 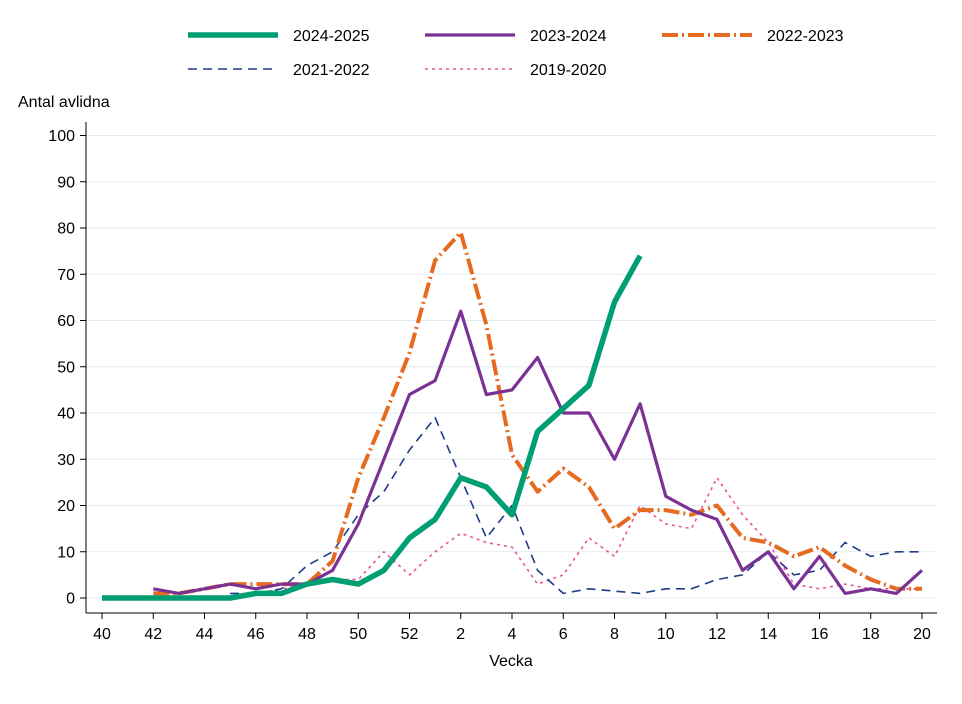 I want to click on legend-label: 2023-2024, so click(x=568, y=36).